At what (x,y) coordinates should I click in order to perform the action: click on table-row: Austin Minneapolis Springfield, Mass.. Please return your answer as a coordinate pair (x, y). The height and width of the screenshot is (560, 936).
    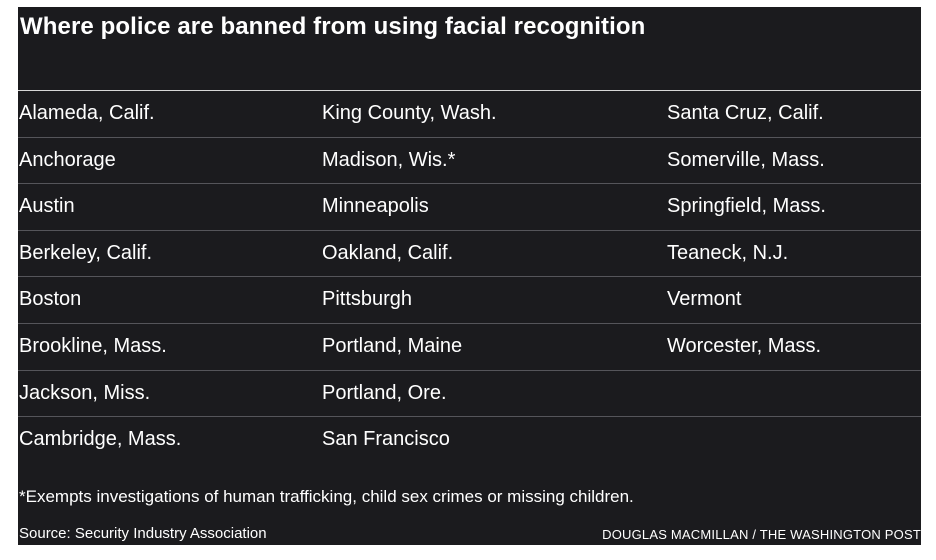
    Looking at the image, I should click on (469, 207).